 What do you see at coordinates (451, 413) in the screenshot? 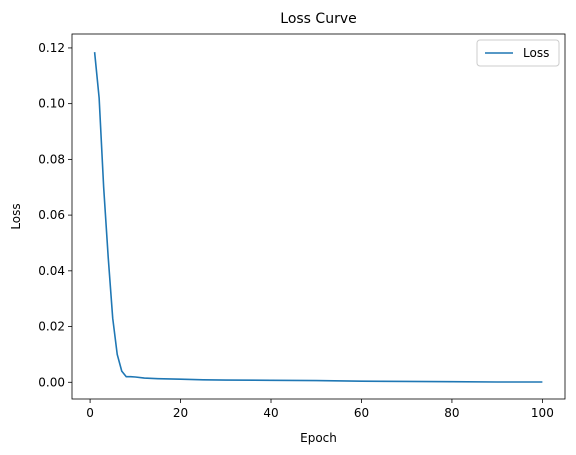
I see `x-tick-label: 80` at bounding box center [451, 413].